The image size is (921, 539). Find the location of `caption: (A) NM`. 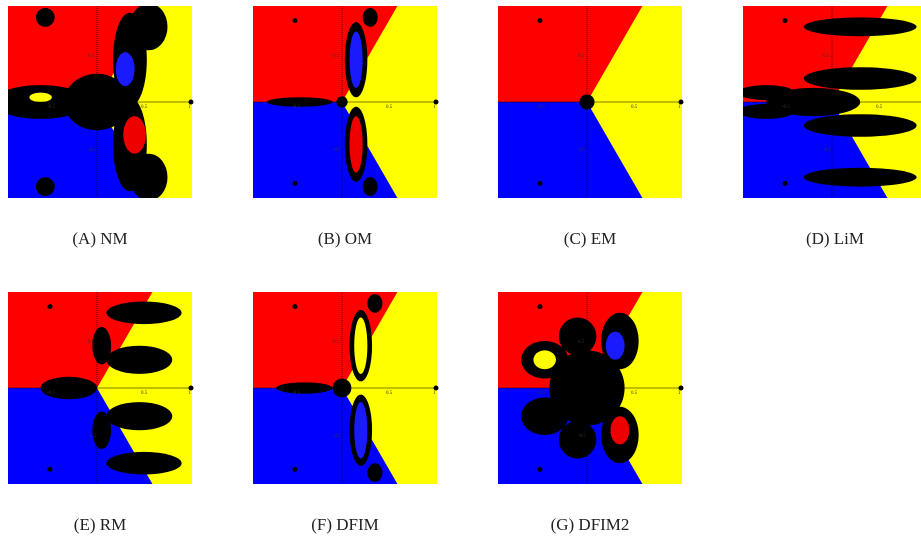

caption: (A) NM is located at coordinates (99, 238).